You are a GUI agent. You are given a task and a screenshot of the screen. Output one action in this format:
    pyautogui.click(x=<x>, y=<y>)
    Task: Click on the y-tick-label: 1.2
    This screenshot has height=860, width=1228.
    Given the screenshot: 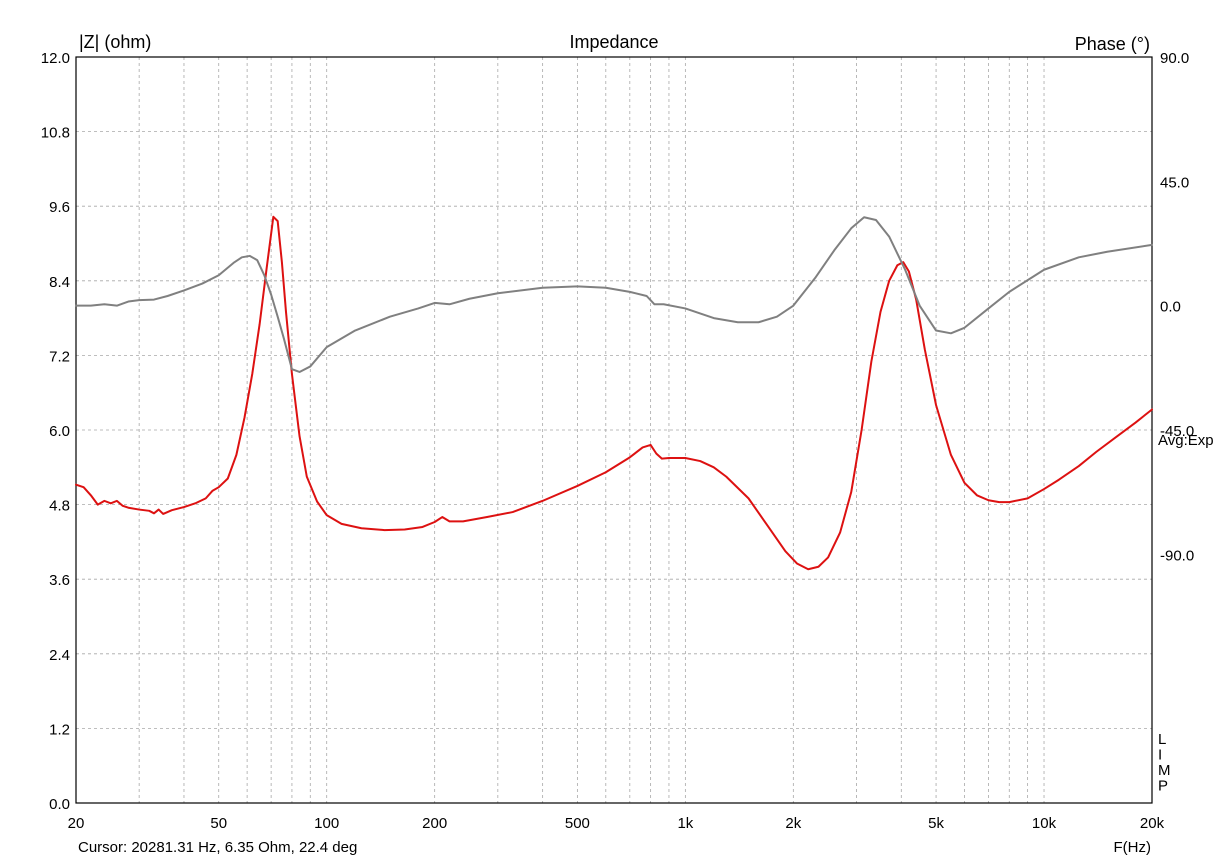 What is the action you would take?
    pyautogui.click(x=59, y=729)
    